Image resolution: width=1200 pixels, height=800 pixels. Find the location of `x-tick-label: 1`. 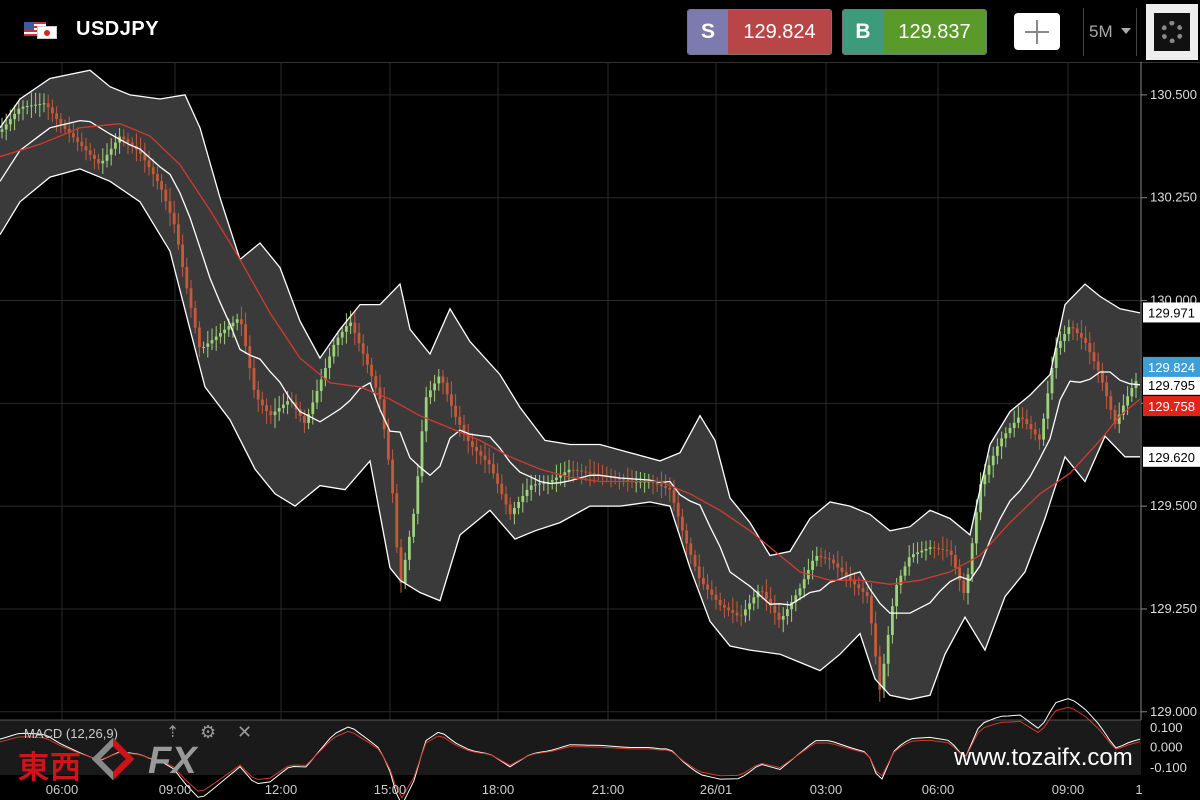

x-tick-label: 1 is located at coordinates (1138, 789).